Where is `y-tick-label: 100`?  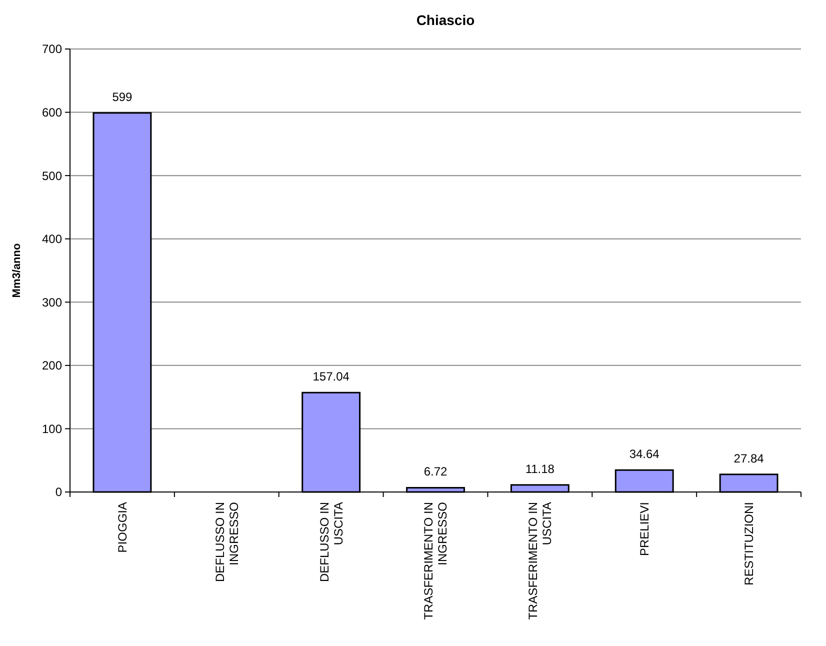 y-tick-label: 100 is located at coordinates (52, 429).